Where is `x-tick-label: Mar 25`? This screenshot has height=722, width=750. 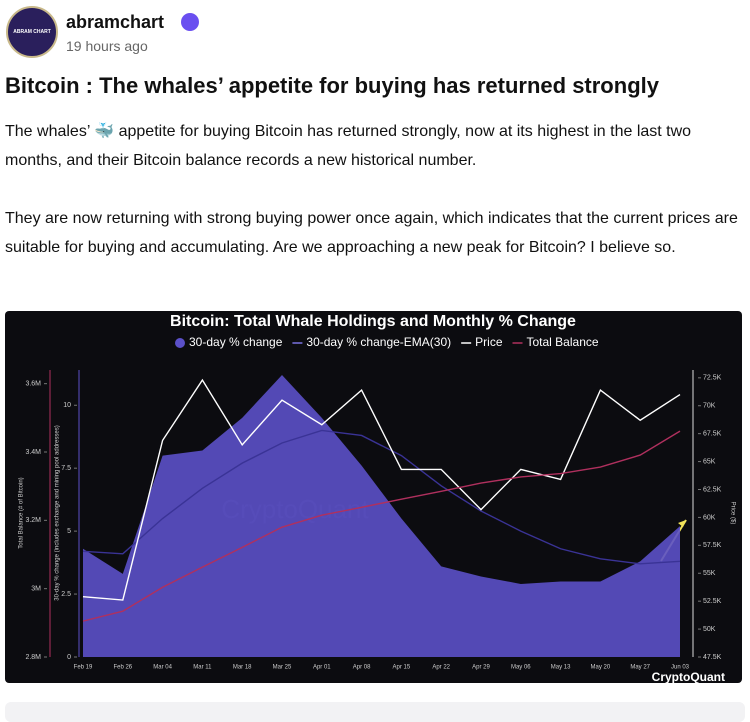
x-tick-label: Mar 25 is located at coordinates (282, 668).